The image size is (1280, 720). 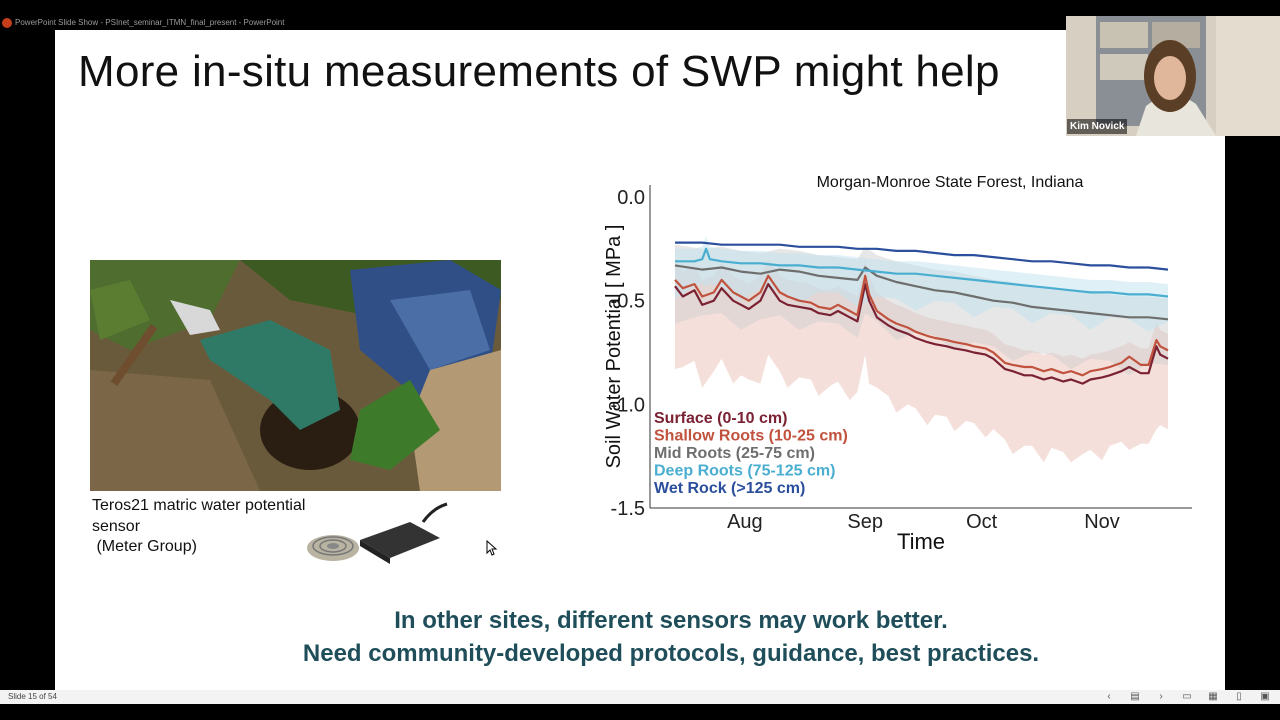 I want to click on status-bar: Slide 15 of 54 ‹ ▤ › ▭ ▦ ▯ ▣, so click(x=640, y=697).